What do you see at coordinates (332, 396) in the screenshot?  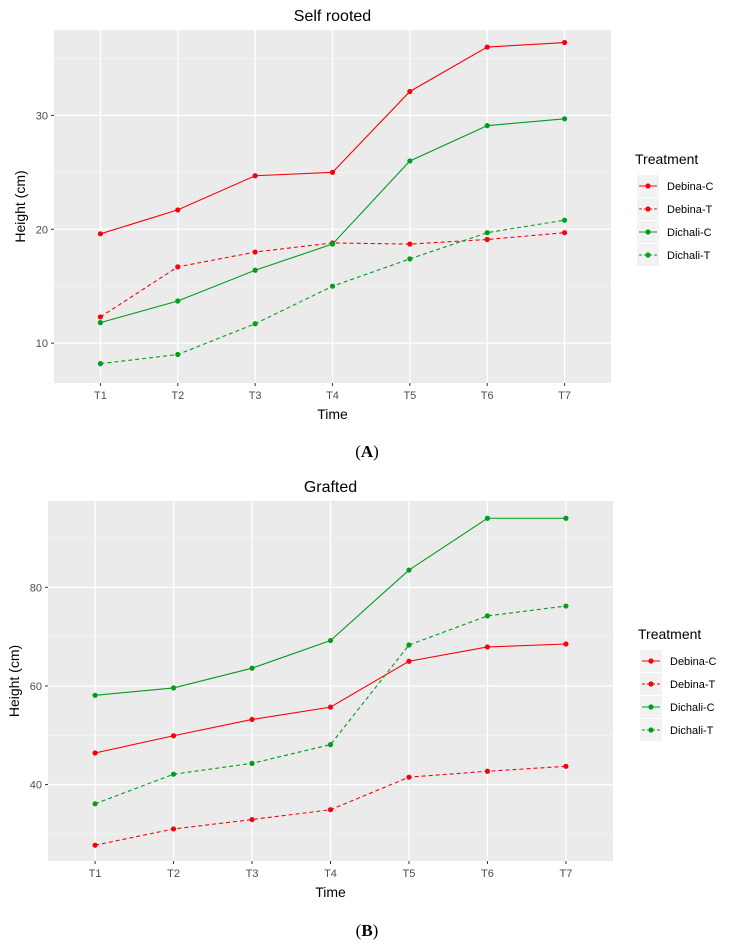 I see `x-tick-label: T4` at bounding box center [332, 396].